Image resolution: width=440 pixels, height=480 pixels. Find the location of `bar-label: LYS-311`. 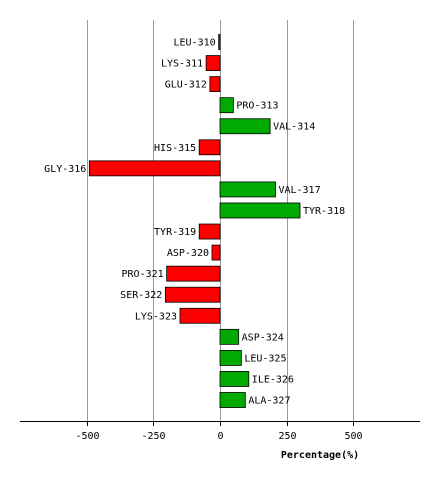

bar-label: LYS-311 is located at coordinates (182, 64).